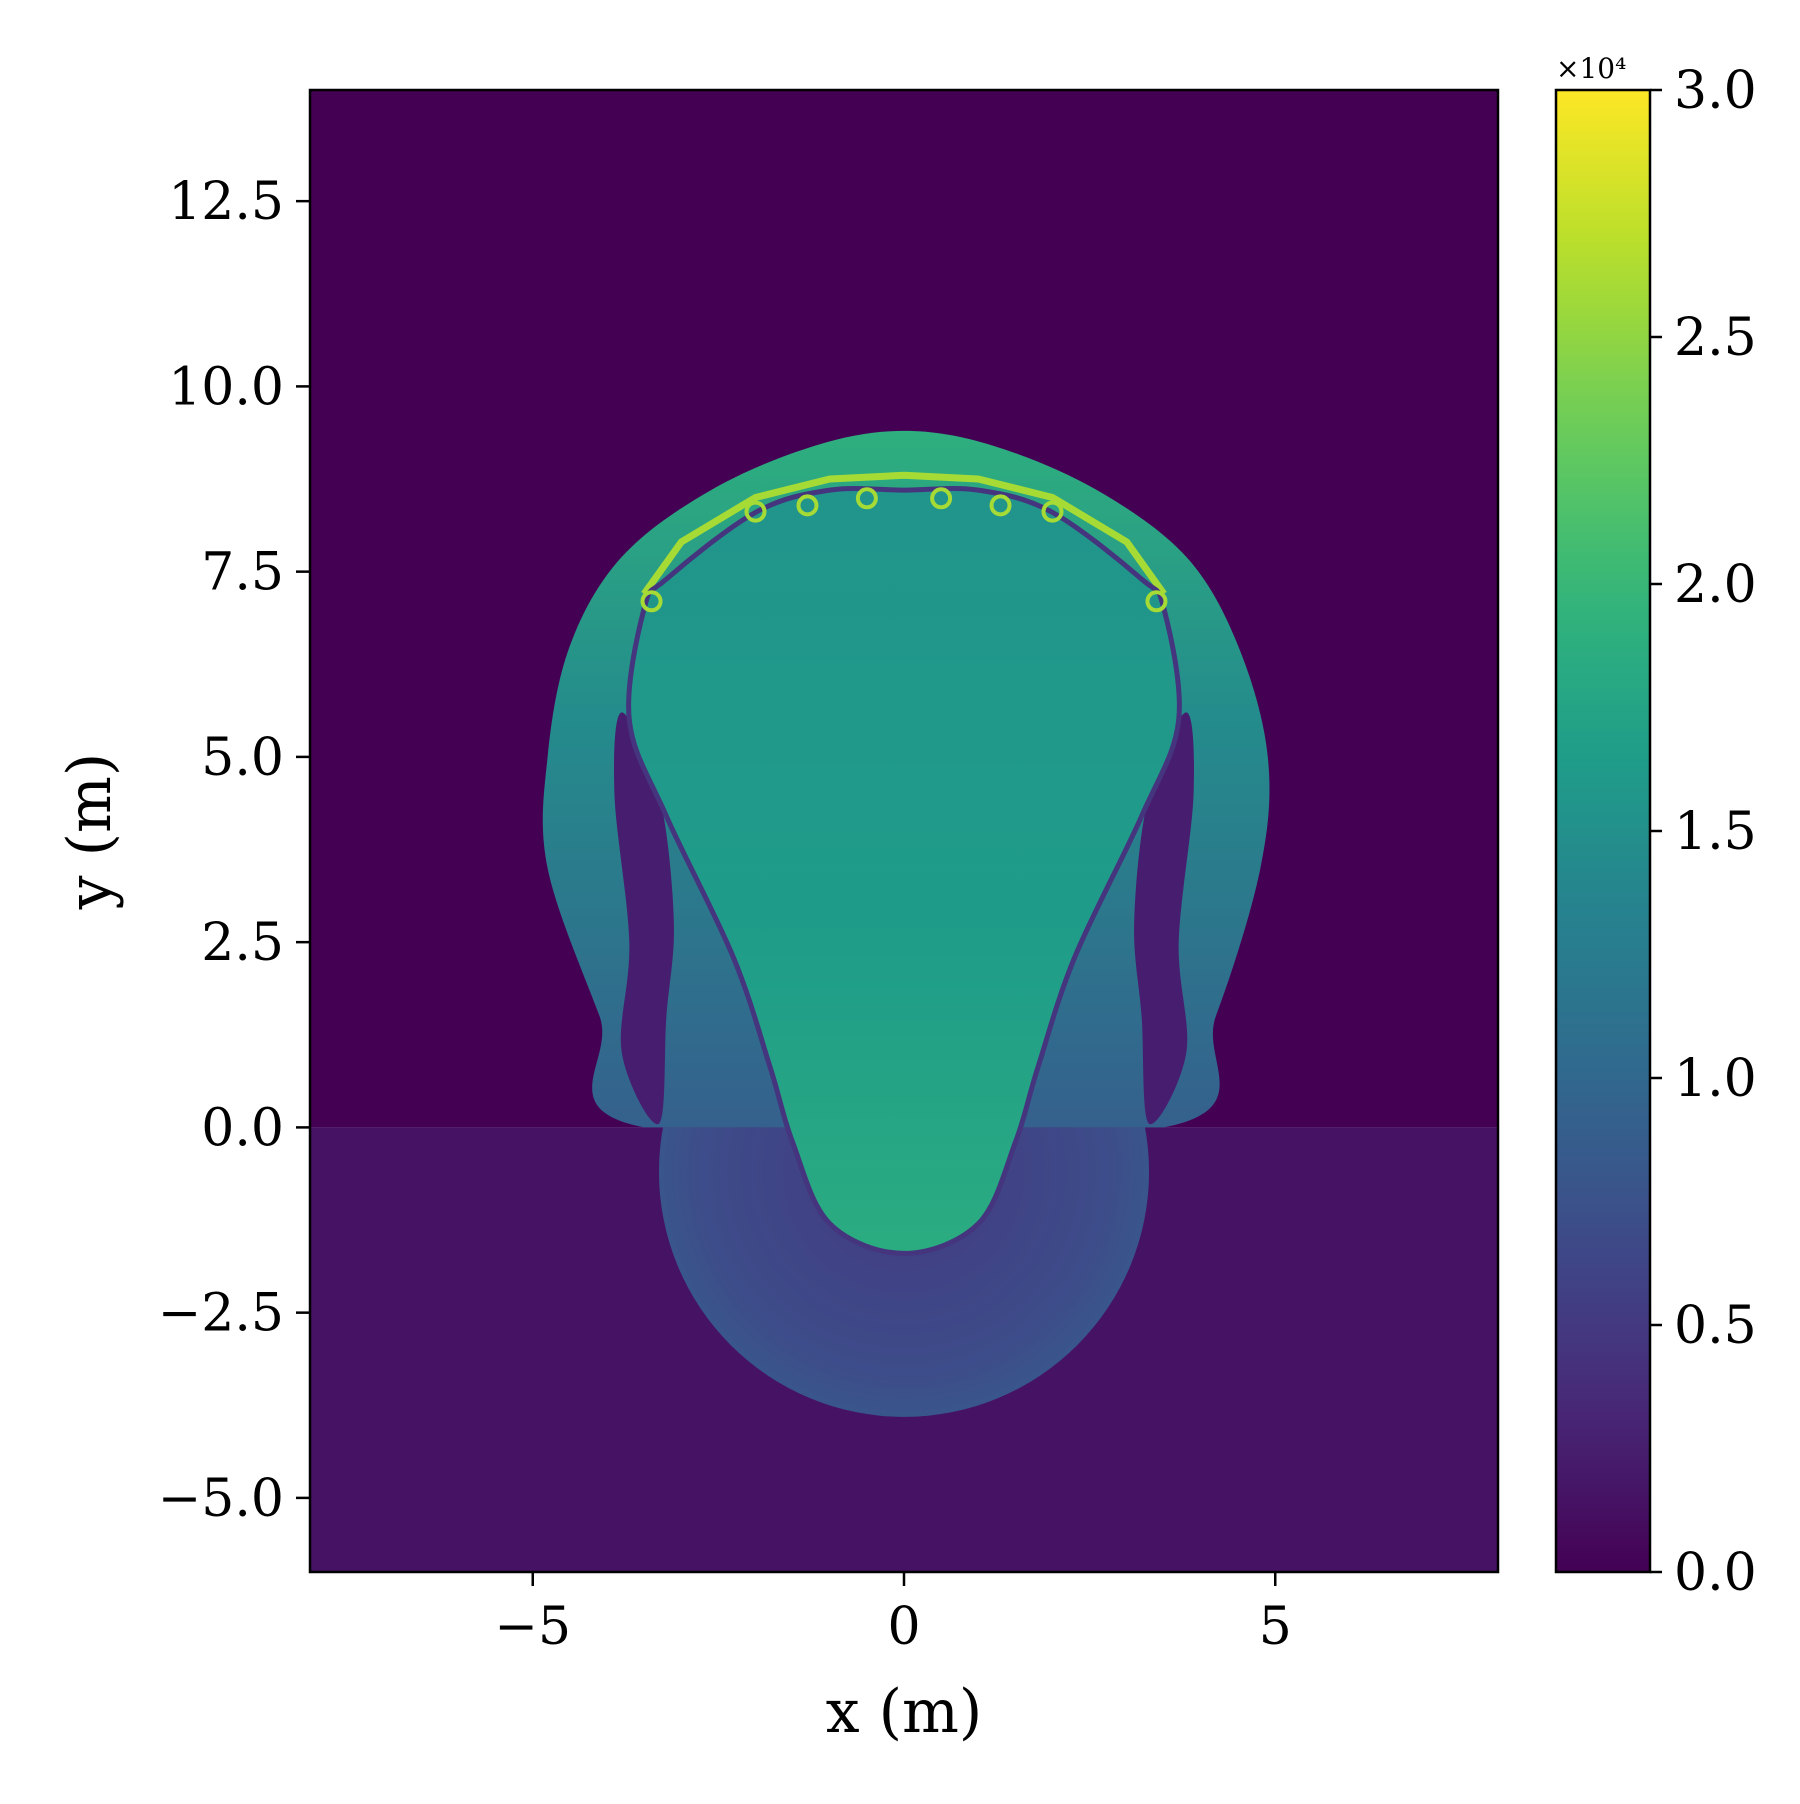 The width and height of the screenshot is (1800, 1804). What do you see at coordinates (532, 1627) in the screenshot?
I see `x-tick-label: −5` at bounding box center [532, 1627].